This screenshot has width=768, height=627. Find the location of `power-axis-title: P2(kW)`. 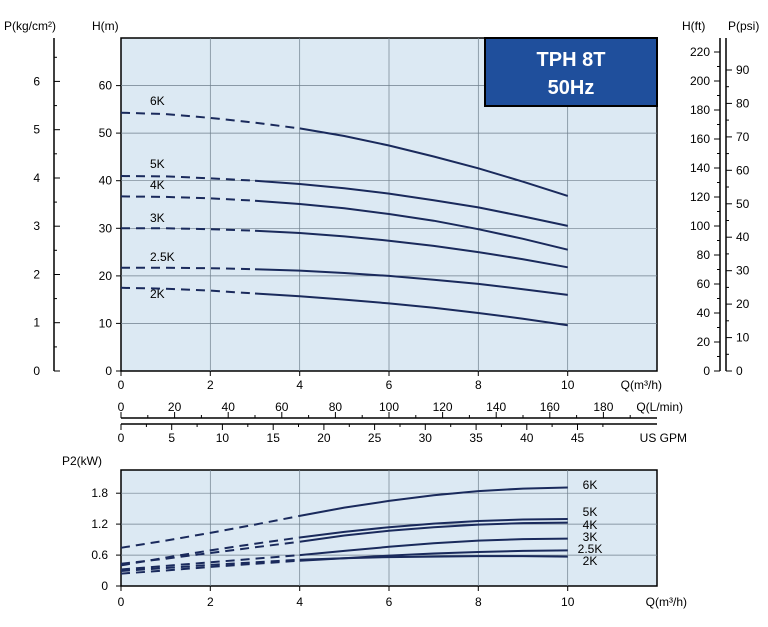

power-axis-title: P2(kW) is located at coordinates (82, 461).